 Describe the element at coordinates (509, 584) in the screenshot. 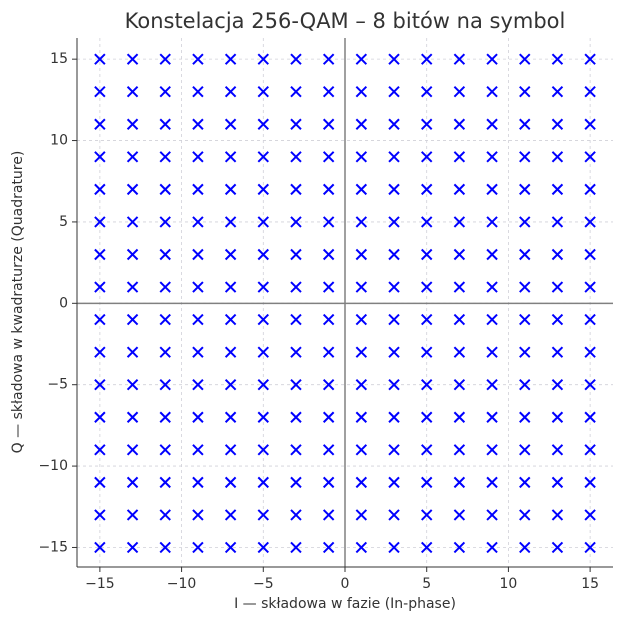

I see `x-tick-label: 10` at that location.